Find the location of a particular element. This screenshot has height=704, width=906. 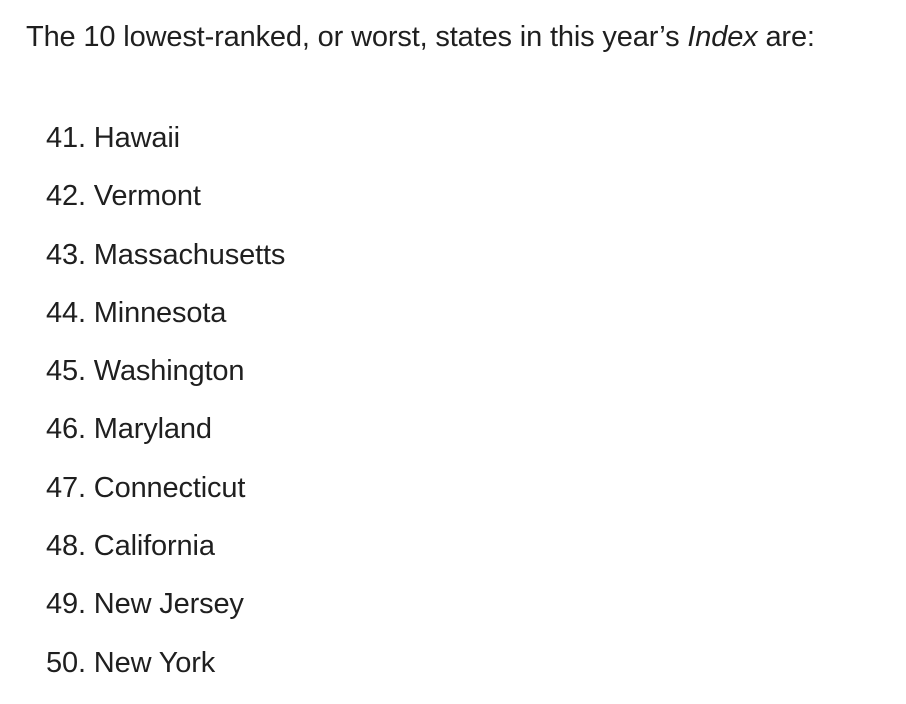

state-name: Maryland is located at coordinates (152, 429).